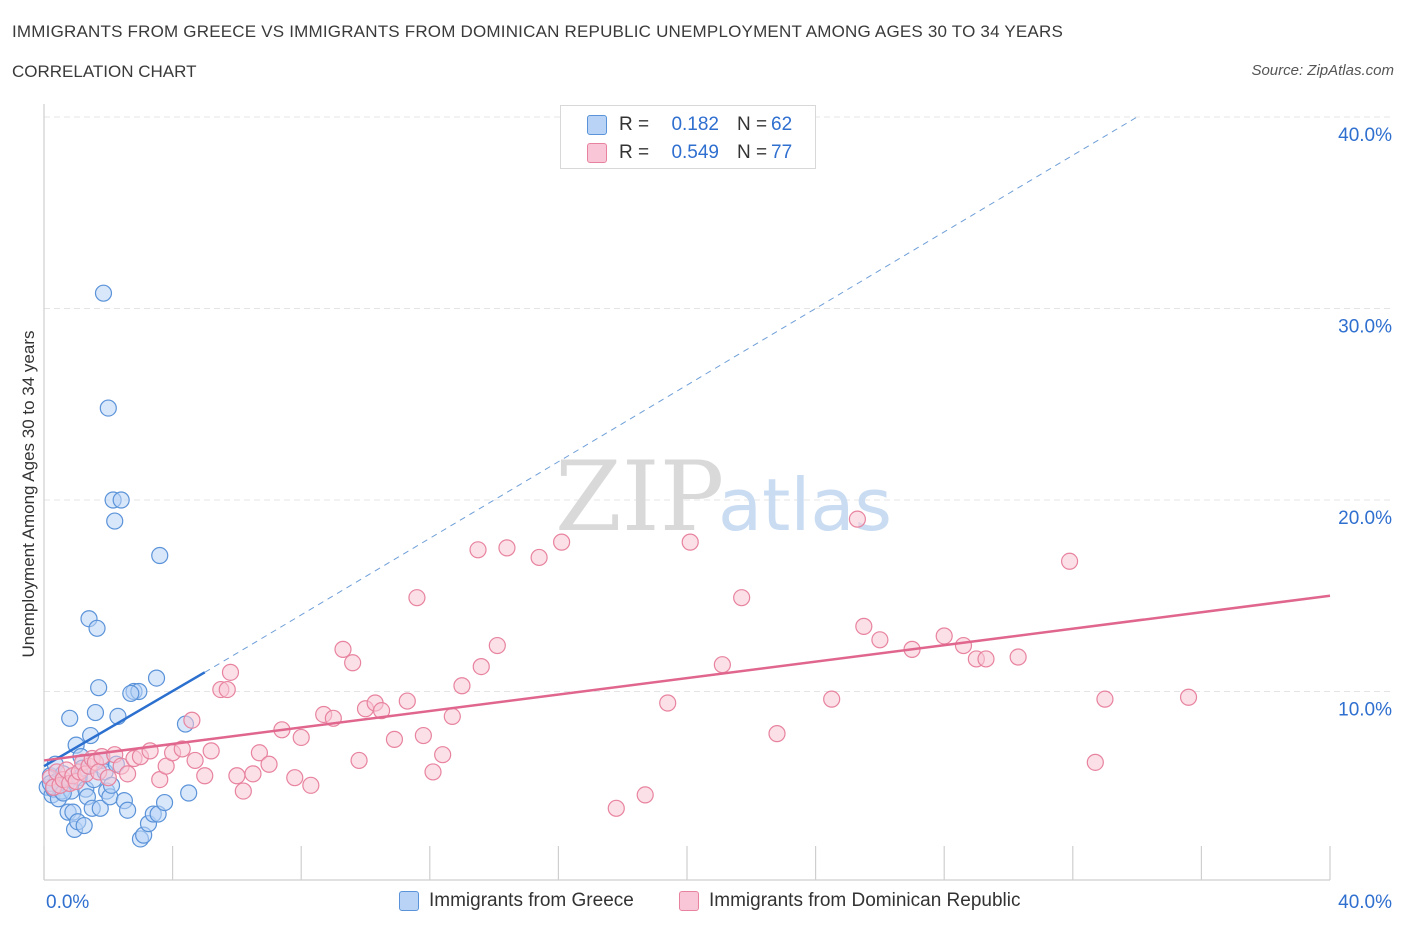  Describe the element at coordinates (1365, 135) in the screenshot. I see `y-tick-label: 40.0%` at that location.